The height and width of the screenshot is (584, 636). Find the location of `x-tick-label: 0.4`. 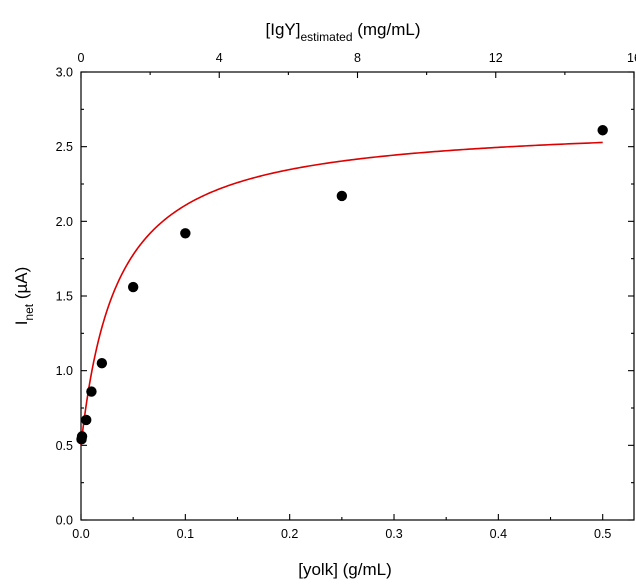

x-tick-label: 0.4 is located at coordinates (498, 534).